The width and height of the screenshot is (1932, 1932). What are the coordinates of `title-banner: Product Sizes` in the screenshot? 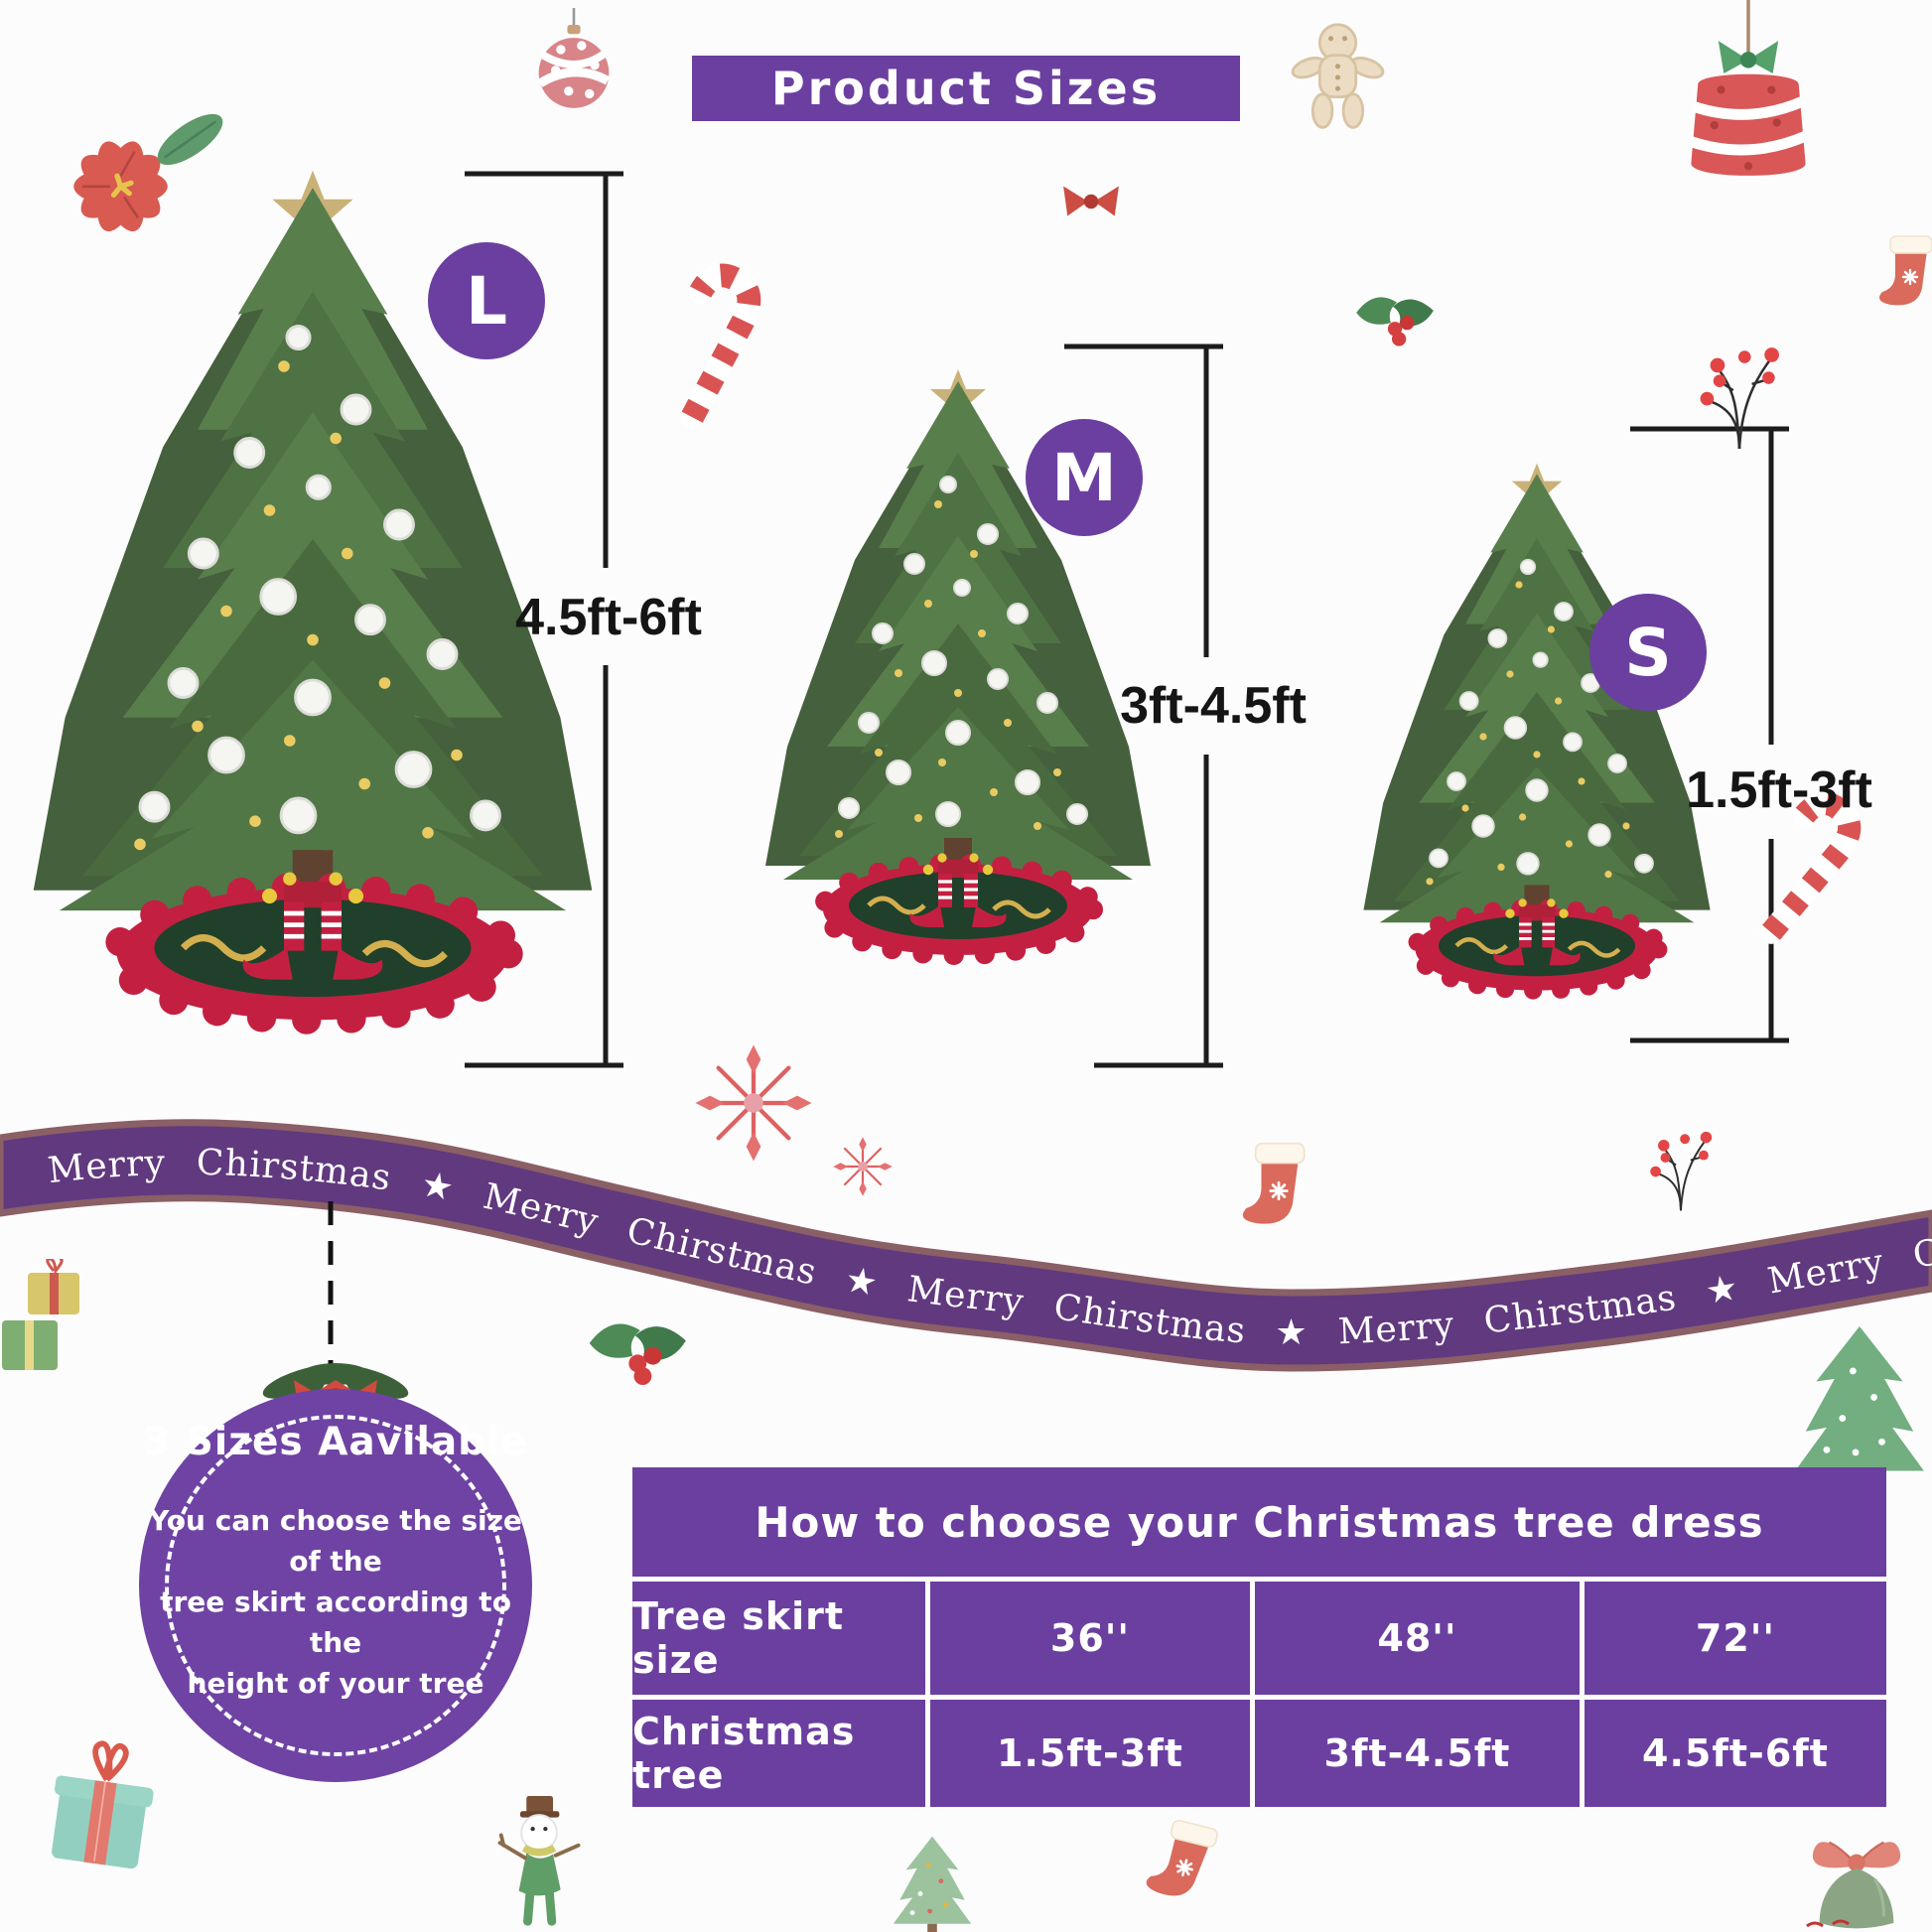 It's located at (966, 89).